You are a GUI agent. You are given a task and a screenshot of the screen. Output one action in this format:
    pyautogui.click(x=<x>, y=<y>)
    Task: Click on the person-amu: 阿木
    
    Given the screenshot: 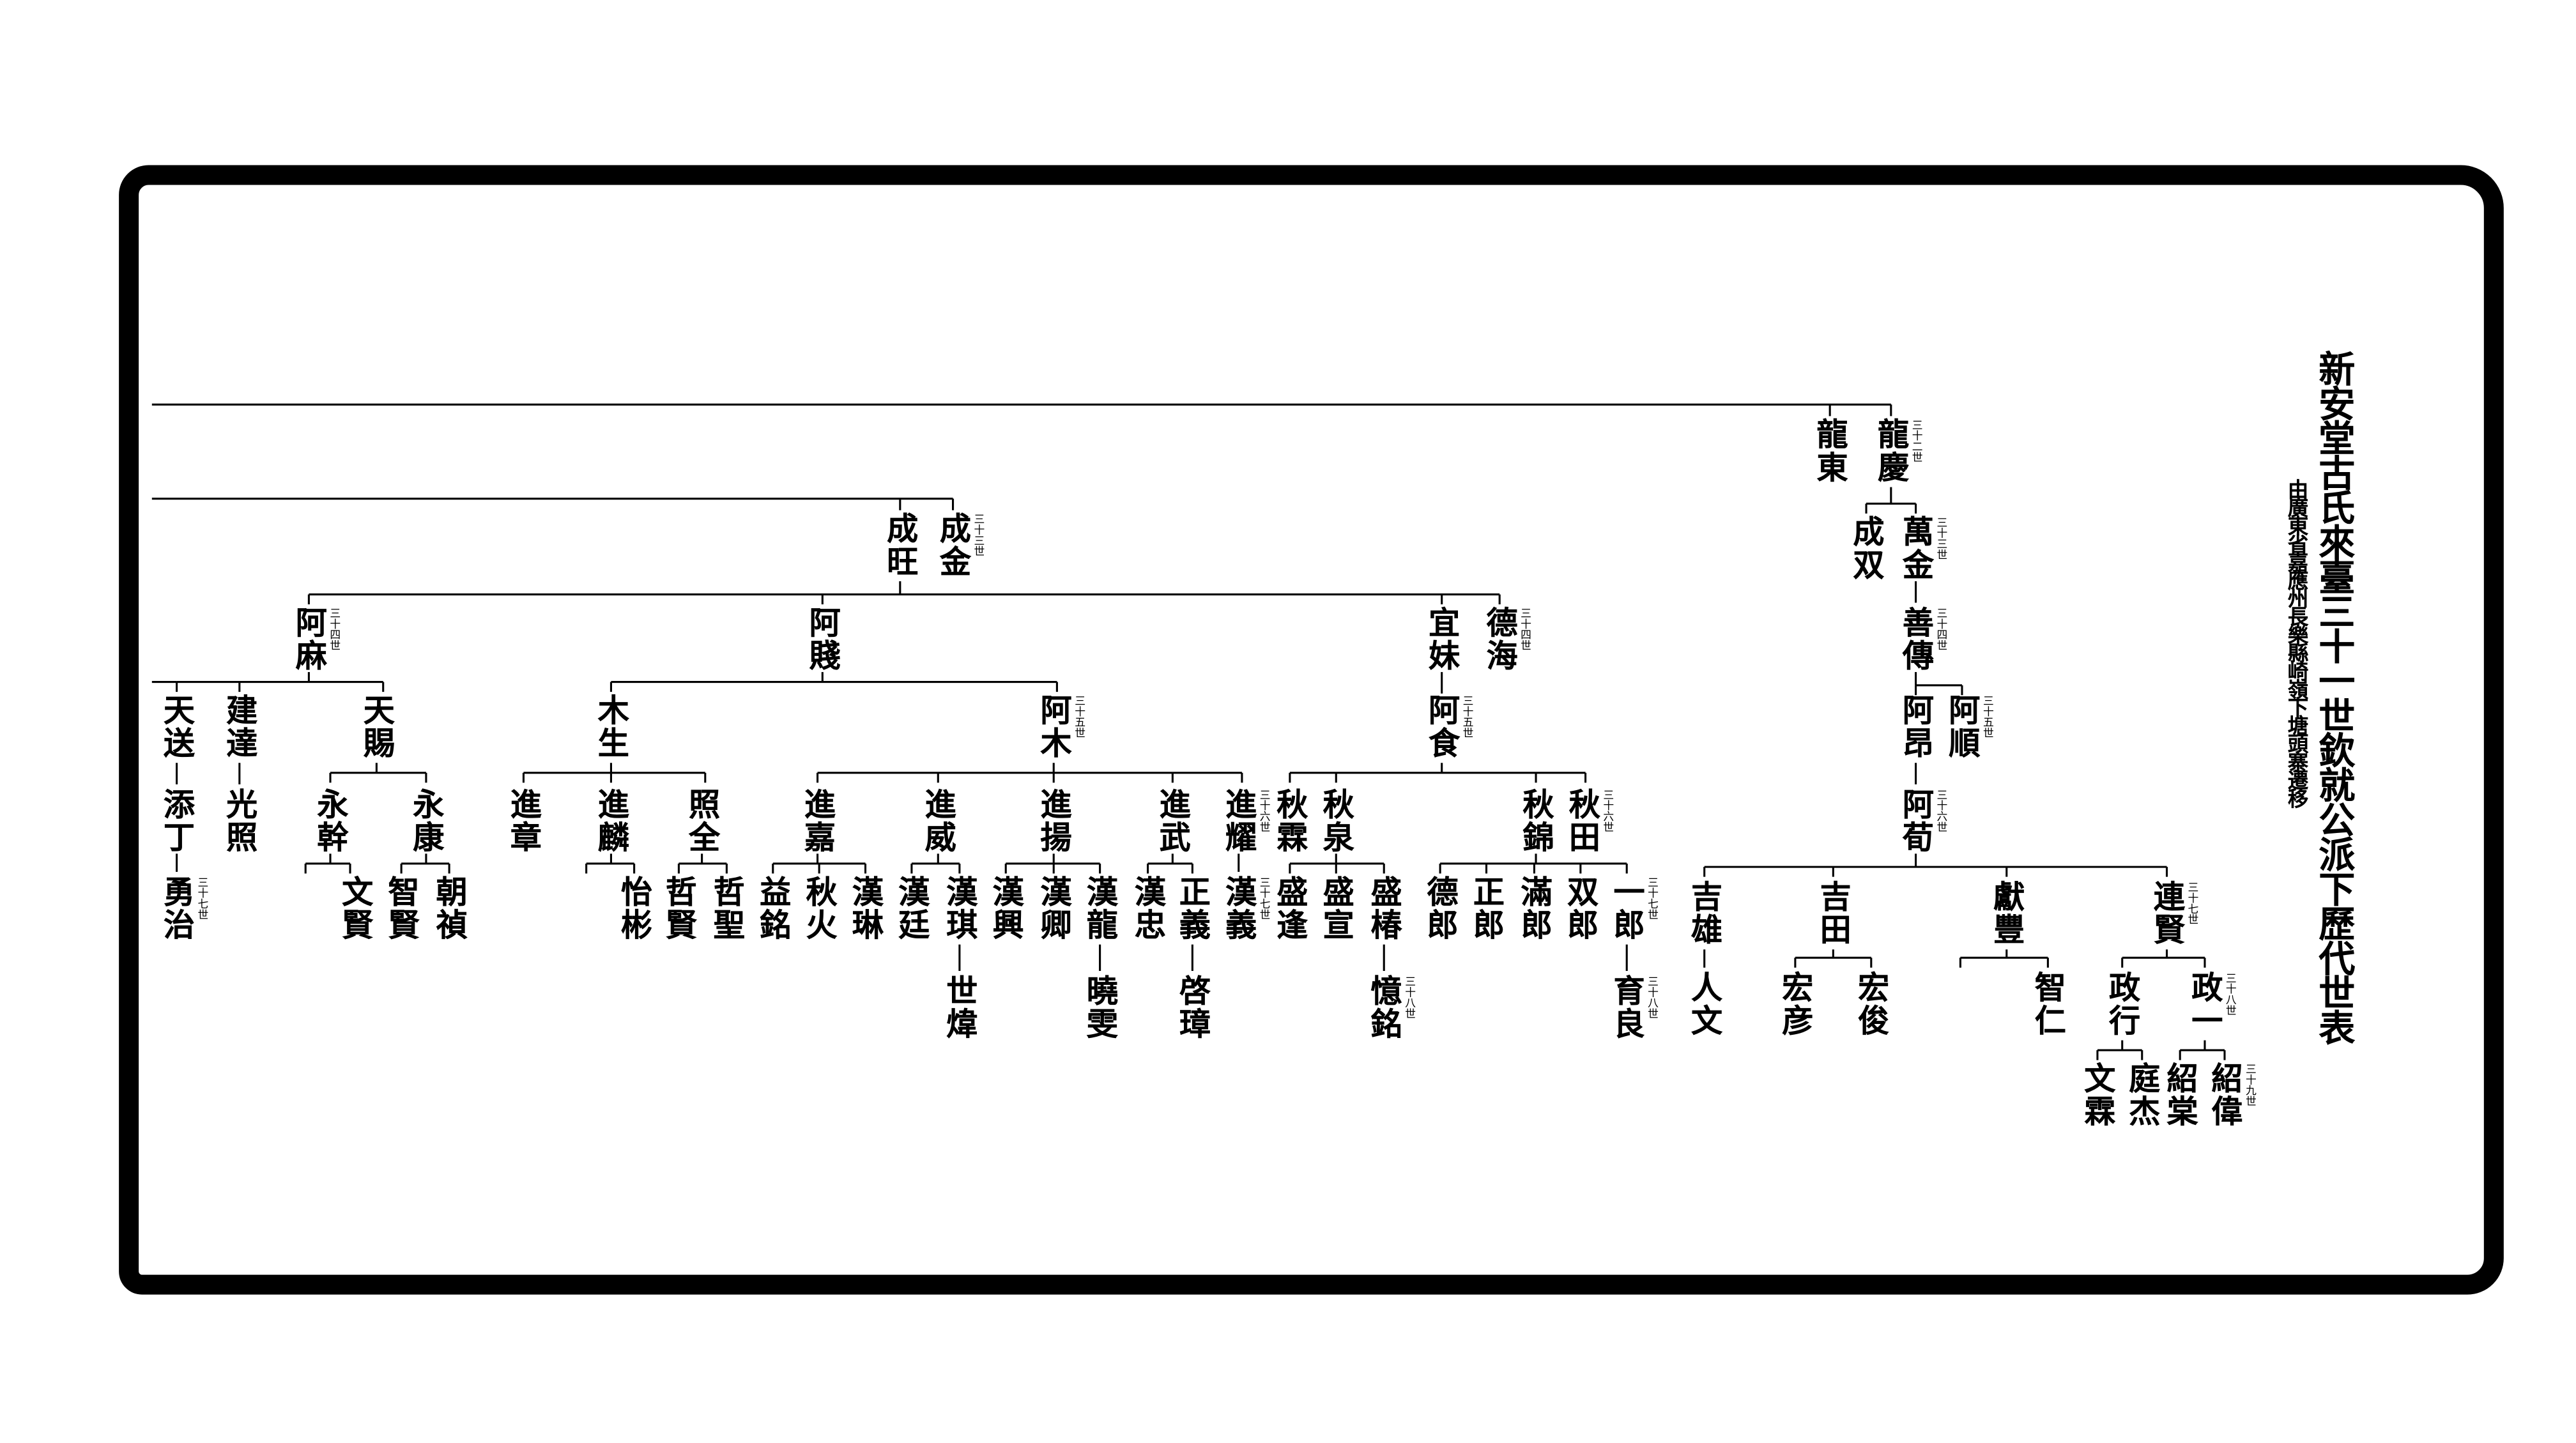 What is the action you would take?
    pyautogui.click(x=1053, y=726)
    